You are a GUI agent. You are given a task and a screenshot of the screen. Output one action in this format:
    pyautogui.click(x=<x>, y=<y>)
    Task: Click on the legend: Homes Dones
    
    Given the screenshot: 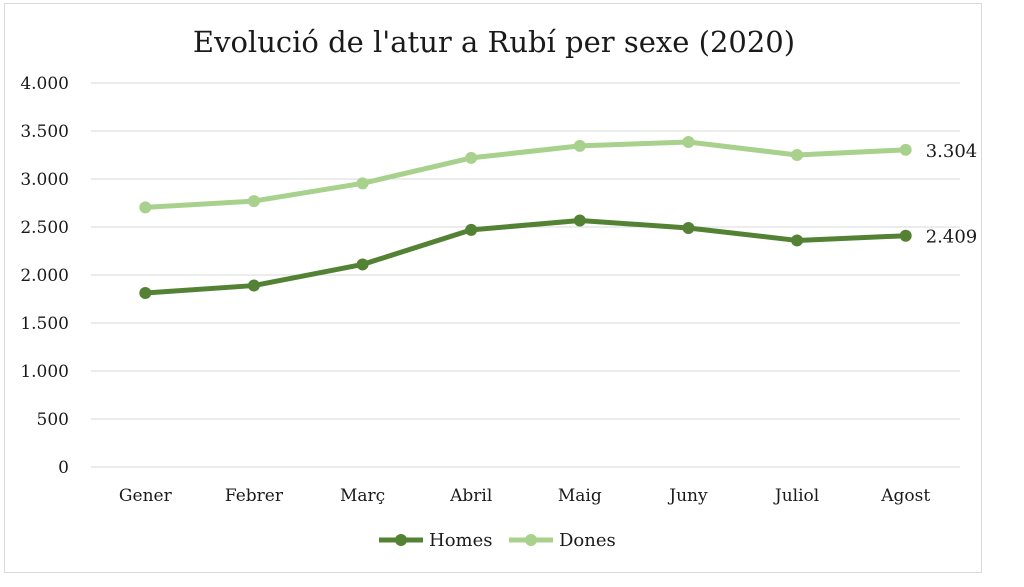 What is the action you would take?
    pyautogui.click(x=497, y=540)
    